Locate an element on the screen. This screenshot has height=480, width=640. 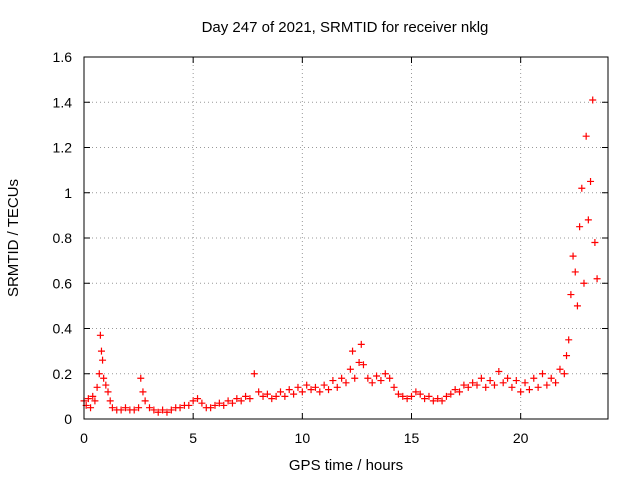
y-tick-label: 0 is located at coordinates (68, 419).